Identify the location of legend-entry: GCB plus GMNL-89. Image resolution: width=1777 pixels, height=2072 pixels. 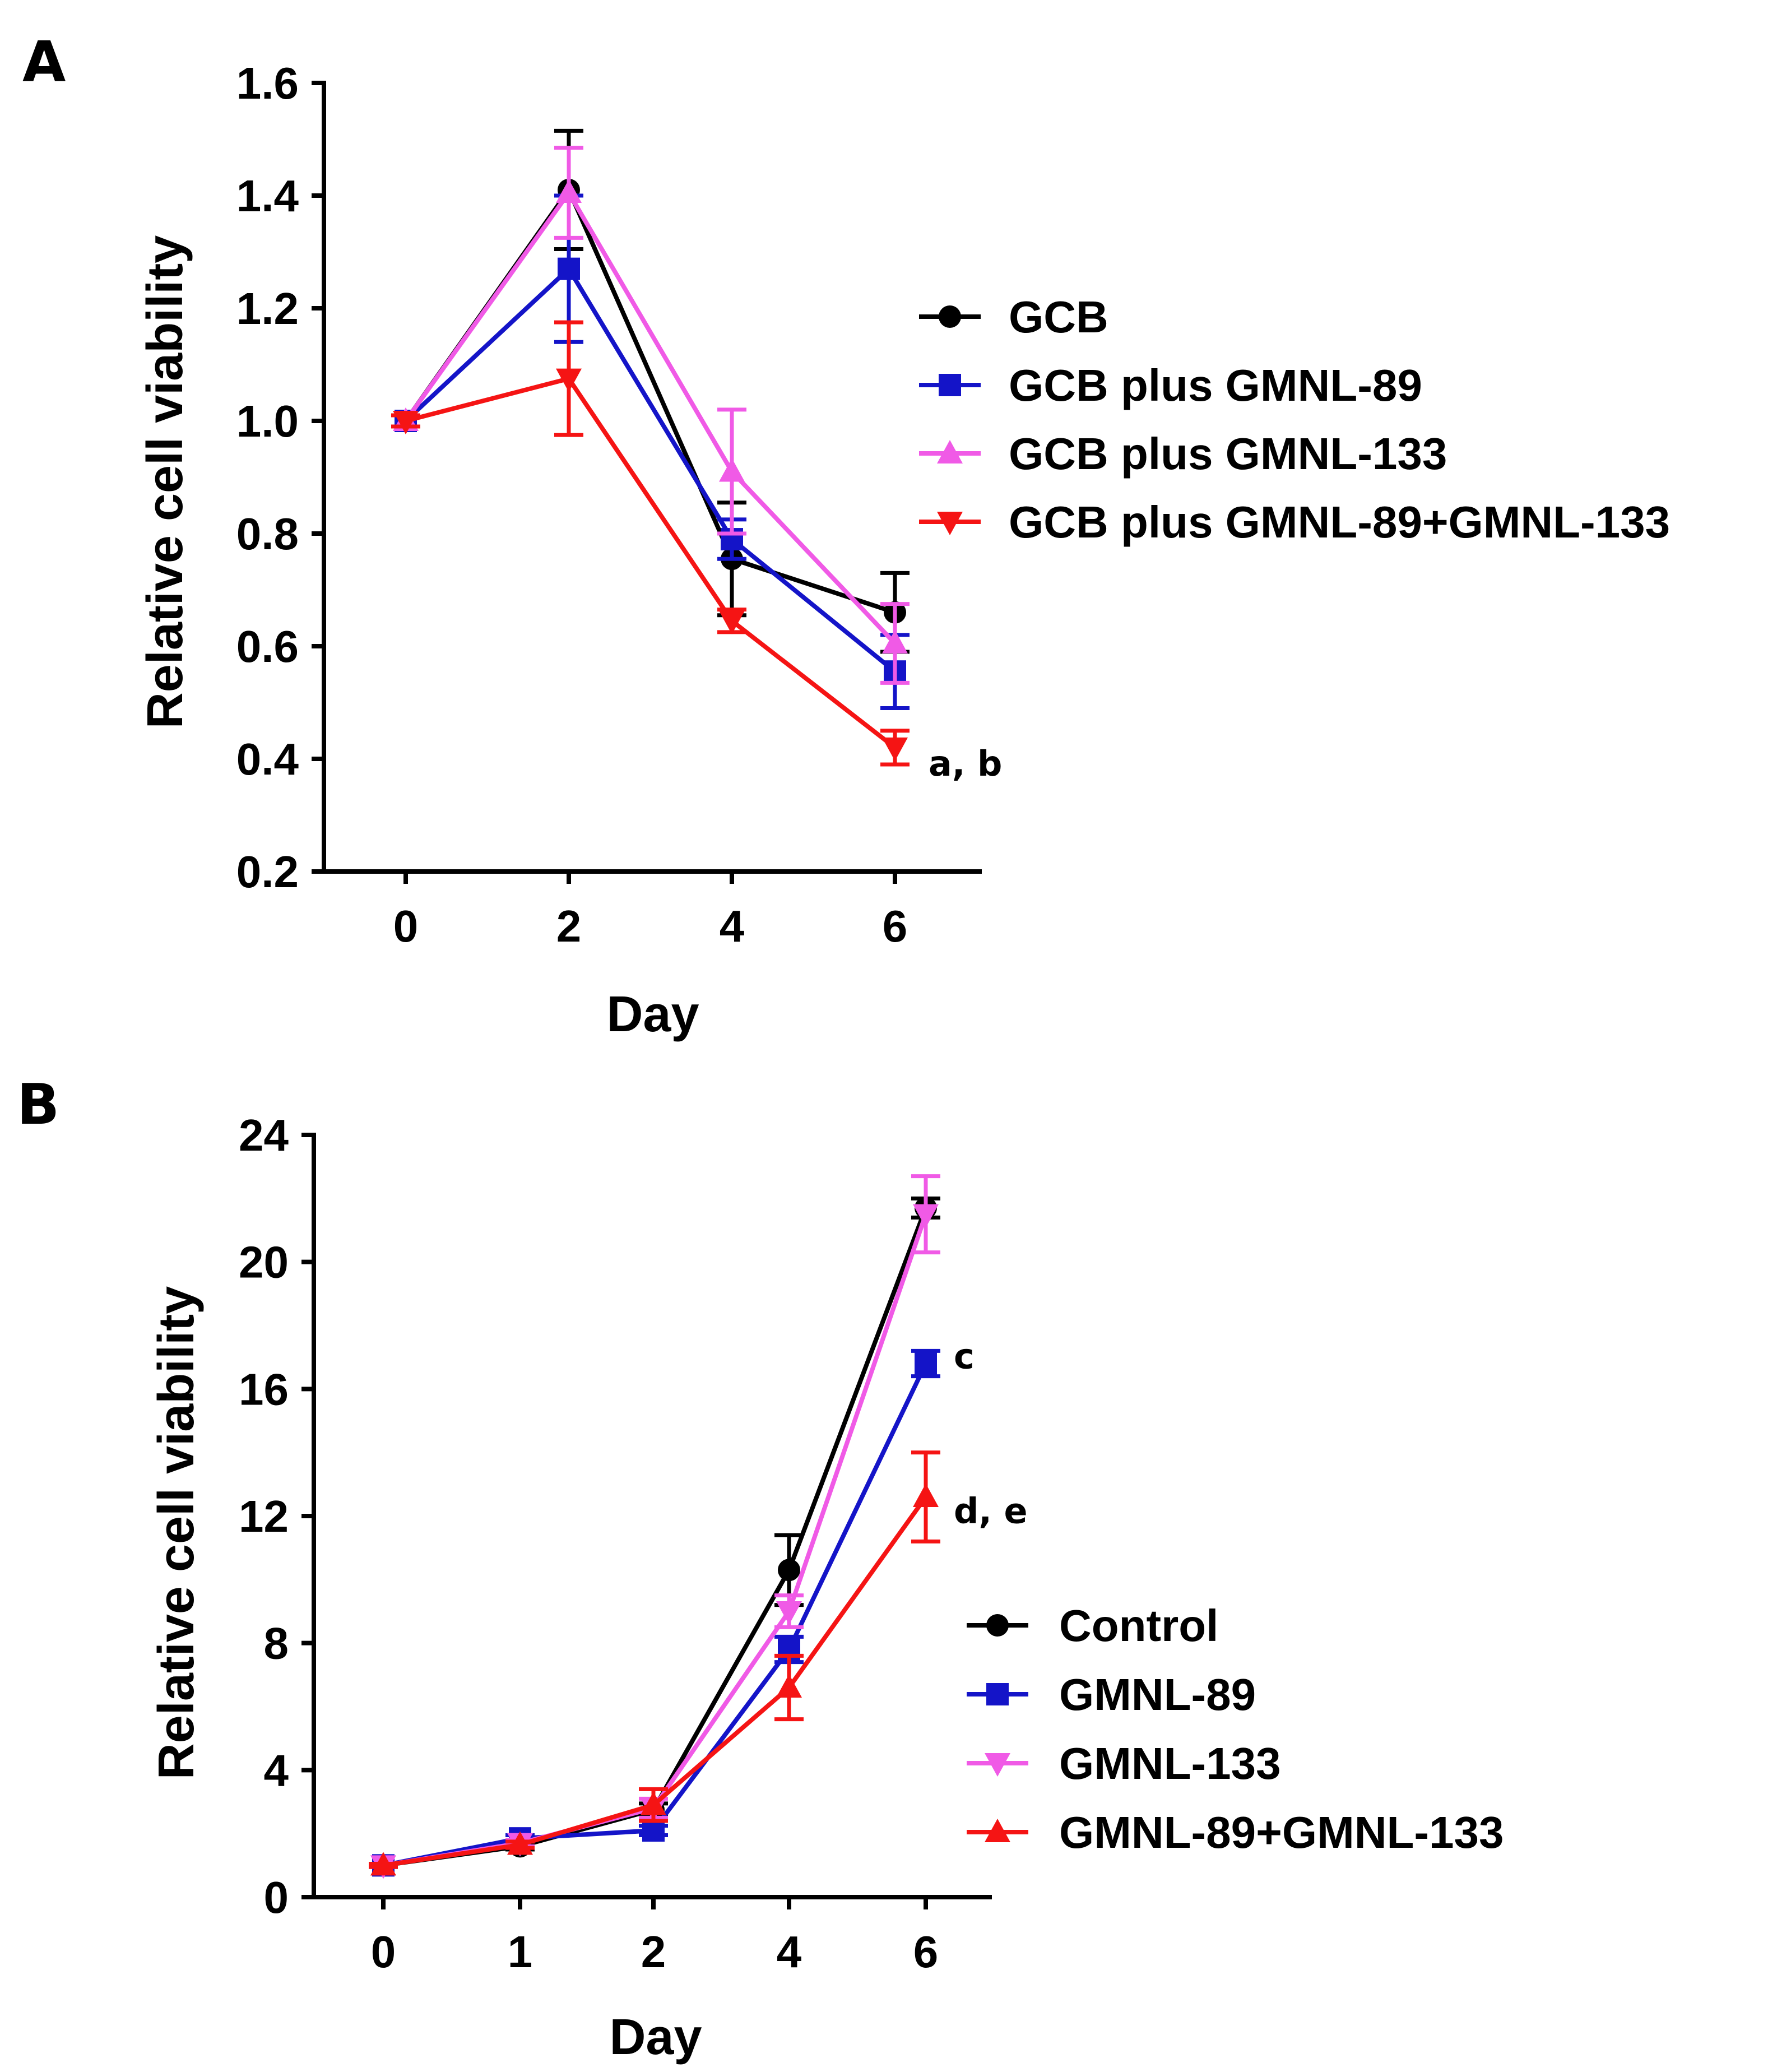
(1171, 385).